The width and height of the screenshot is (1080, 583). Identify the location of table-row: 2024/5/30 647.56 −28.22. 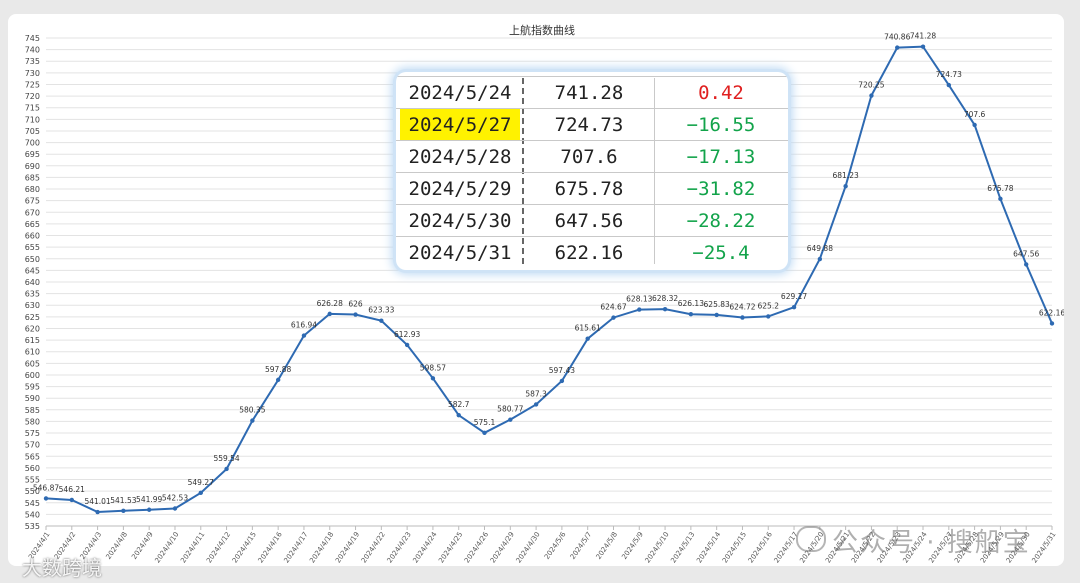
(592, 220).